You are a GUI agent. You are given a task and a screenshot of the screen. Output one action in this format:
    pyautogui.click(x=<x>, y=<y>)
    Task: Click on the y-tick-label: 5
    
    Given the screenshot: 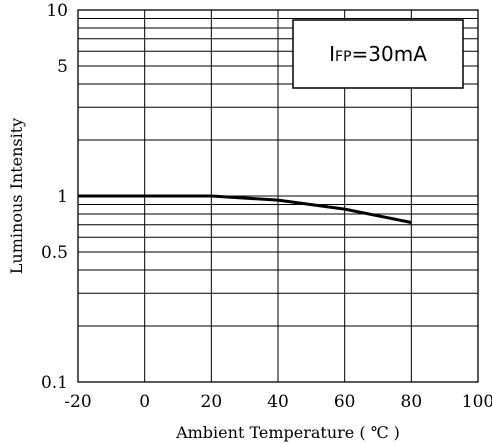 What is the action you would take?
    pyautogui.click(x=62, y=67)
    